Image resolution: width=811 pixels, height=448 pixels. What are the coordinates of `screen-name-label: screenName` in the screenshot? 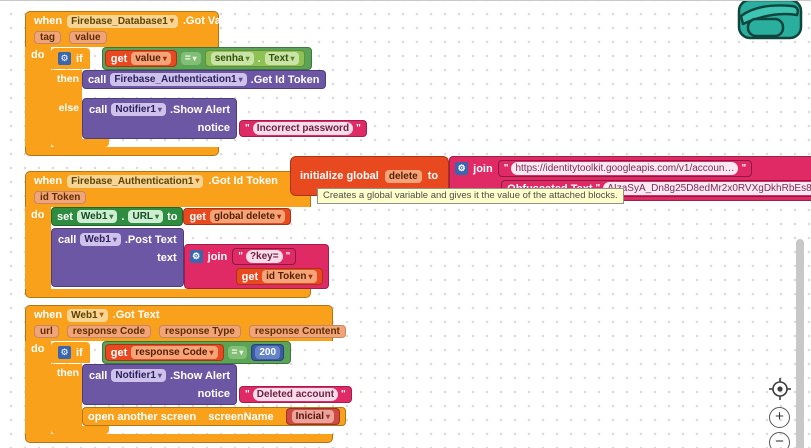 It's located at (241, 416).